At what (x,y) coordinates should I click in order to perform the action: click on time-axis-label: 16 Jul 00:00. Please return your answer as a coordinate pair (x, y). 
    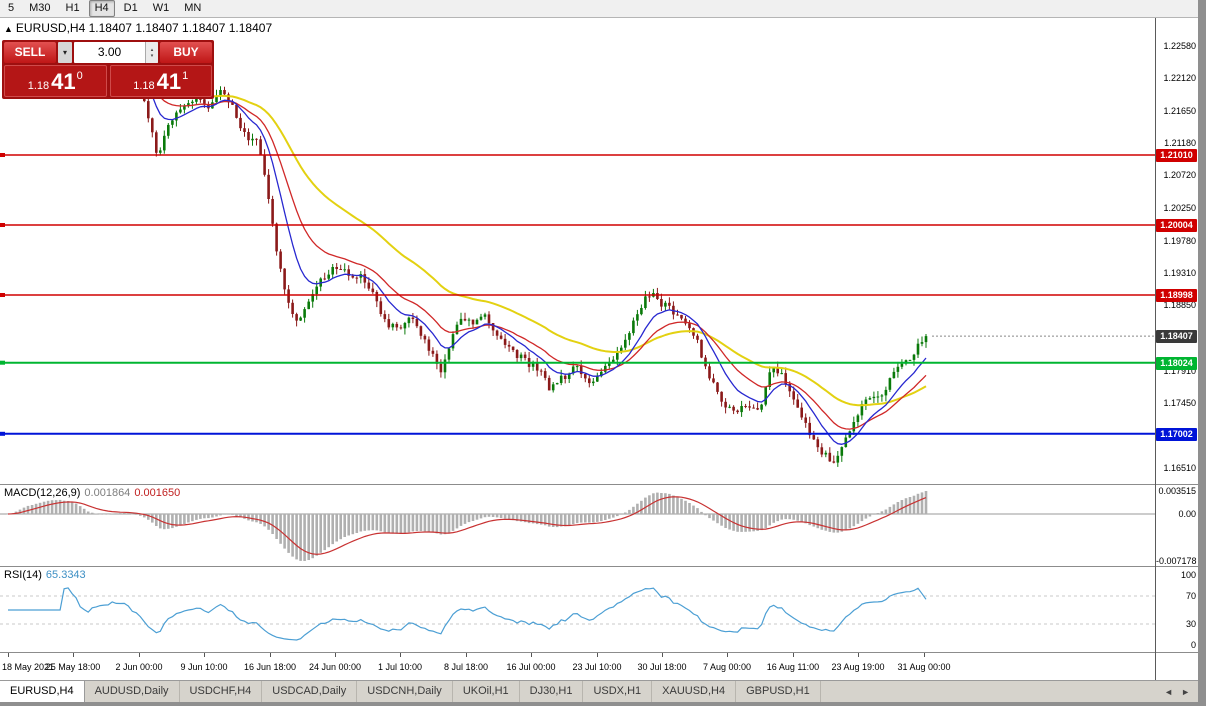
    Looking at the image, I should click on (531, 667).